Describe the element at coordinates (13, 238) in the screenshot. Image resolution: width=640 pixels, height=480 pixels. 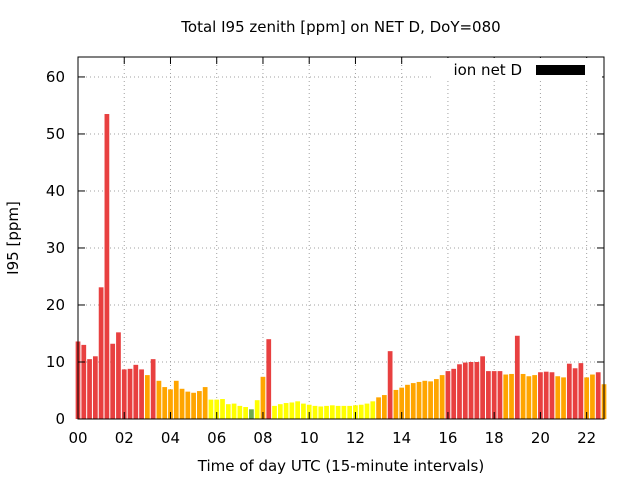
I see `y-axis-label: I95 [ppm]` at that location.